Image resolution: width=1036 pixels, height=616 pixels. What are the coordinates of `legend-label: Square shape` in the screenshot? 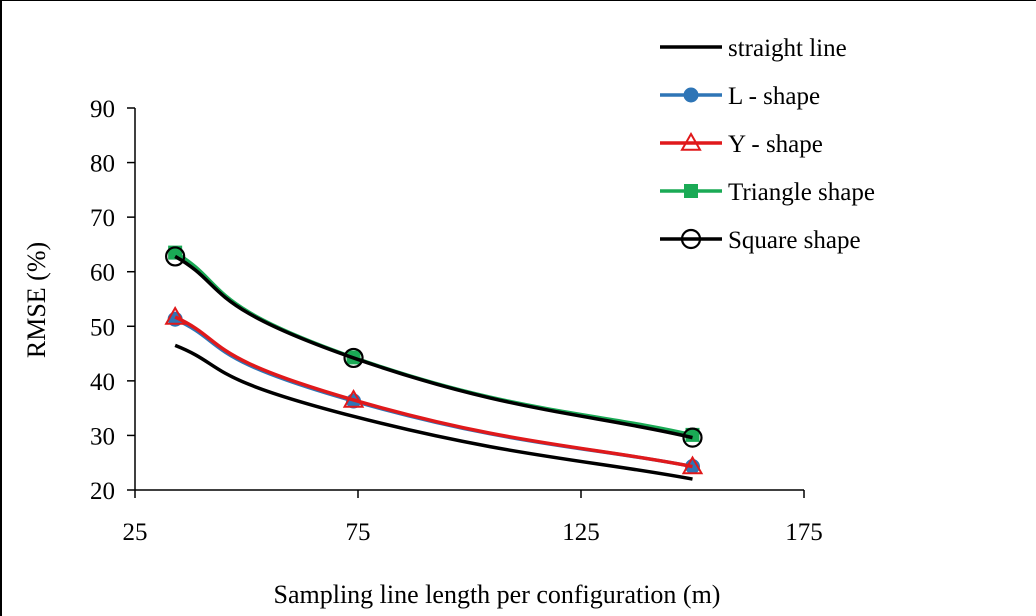 It's located at (794, 240).